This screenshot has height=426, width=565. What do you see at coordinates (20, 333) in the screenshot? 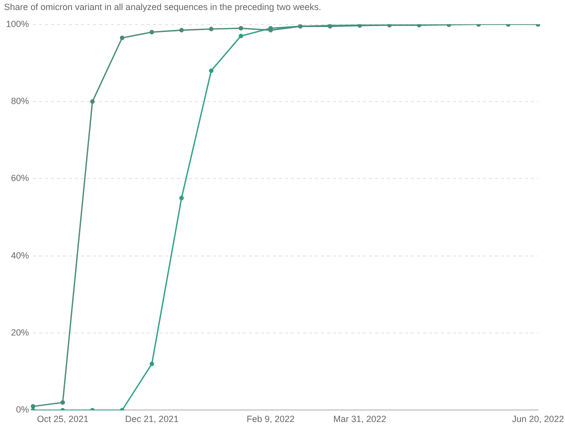
I see `y-tick-label: 20%` at bounding box center [20, 333].